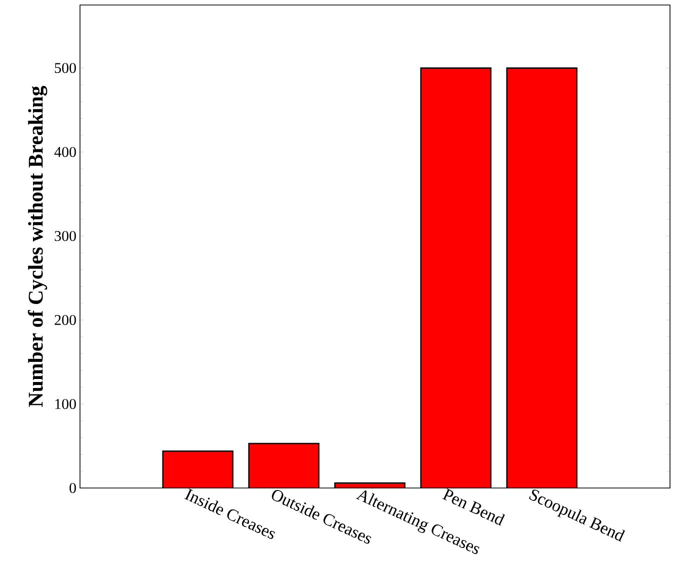 This screenshot has height=586, width=673. I want to click on y-tick-label: 100, so click(65, 404).